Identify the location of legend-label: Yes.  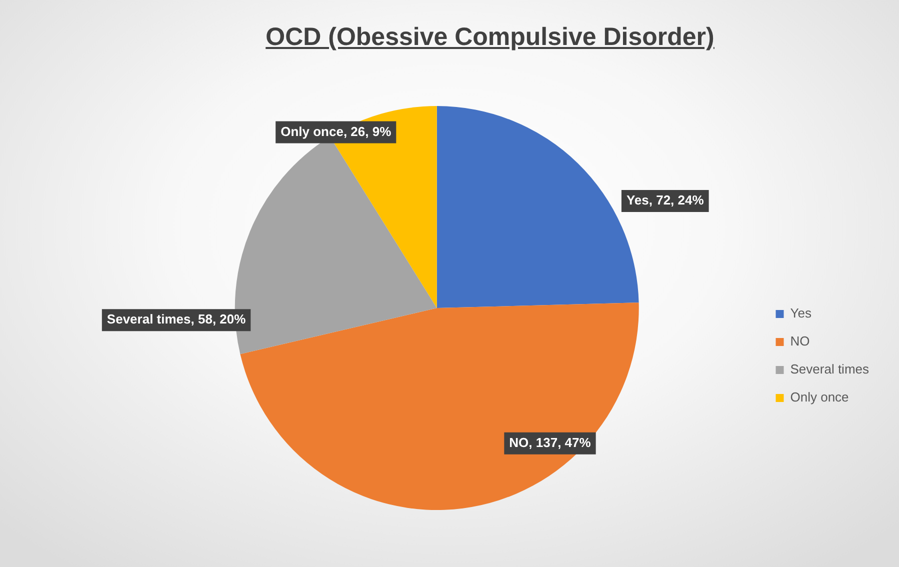
(801, 313).